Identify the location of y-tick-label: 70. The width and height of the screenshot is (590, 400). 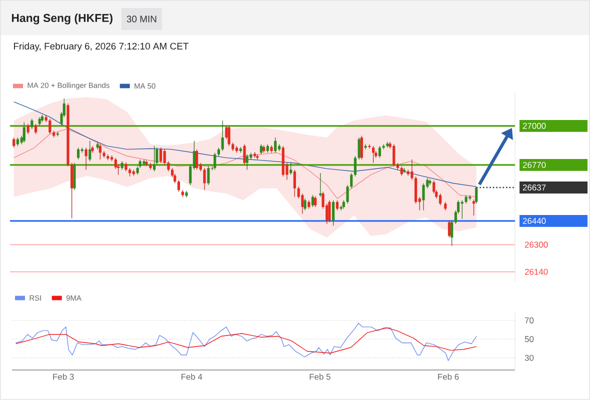
(529, 320).